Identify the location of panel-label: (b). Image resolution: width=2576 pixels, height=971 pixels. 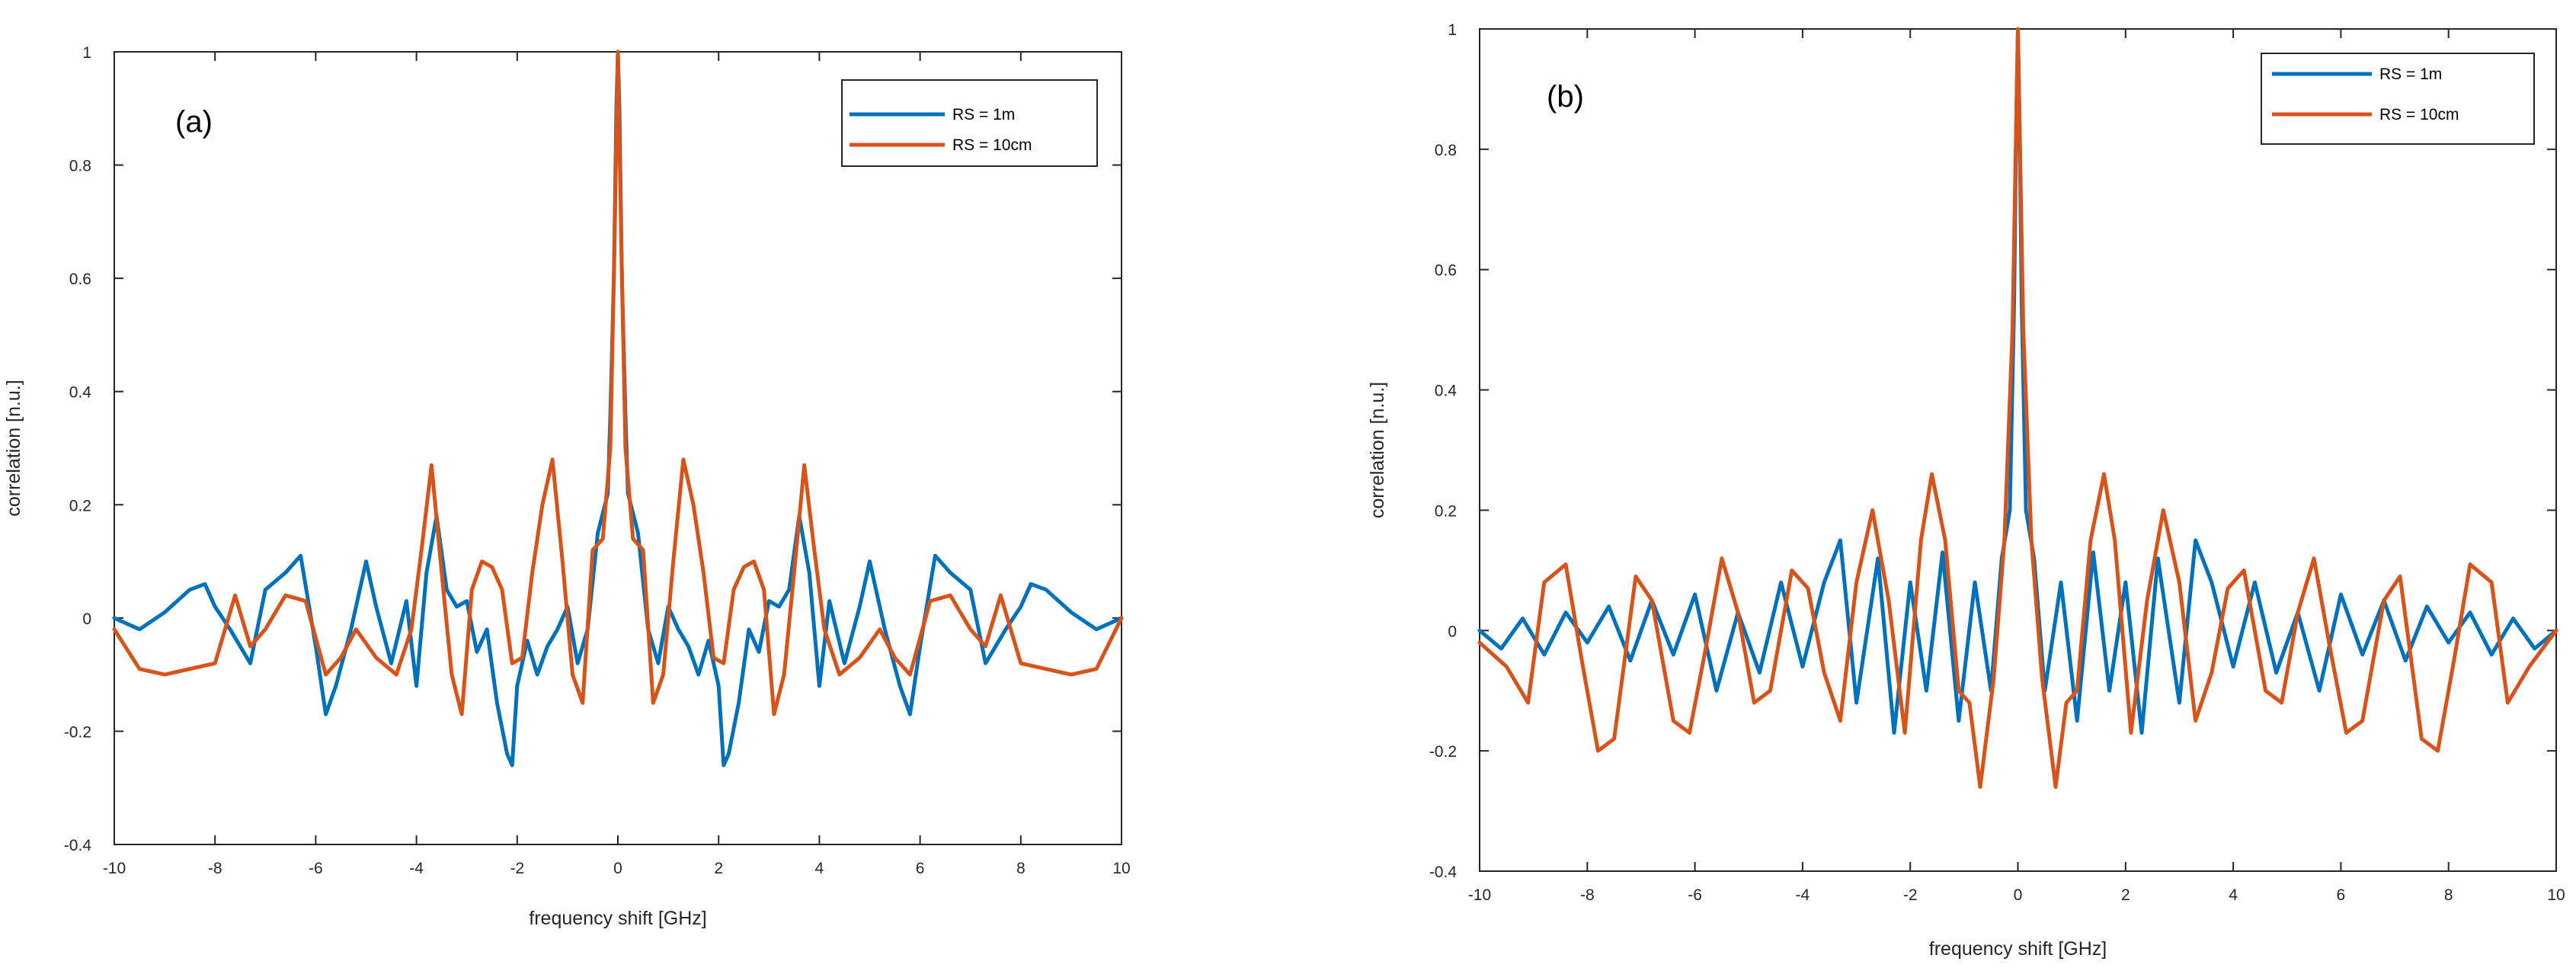
(1565, 97).